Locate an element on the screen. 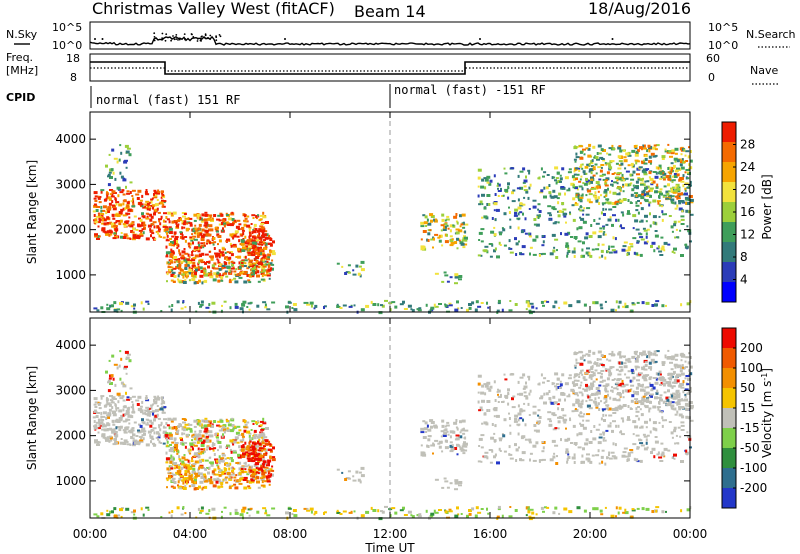 Image resolution: width=800 pixels, height=554 pixels. colorbar-tick-label: 28 is located at coordinates (747, 145).